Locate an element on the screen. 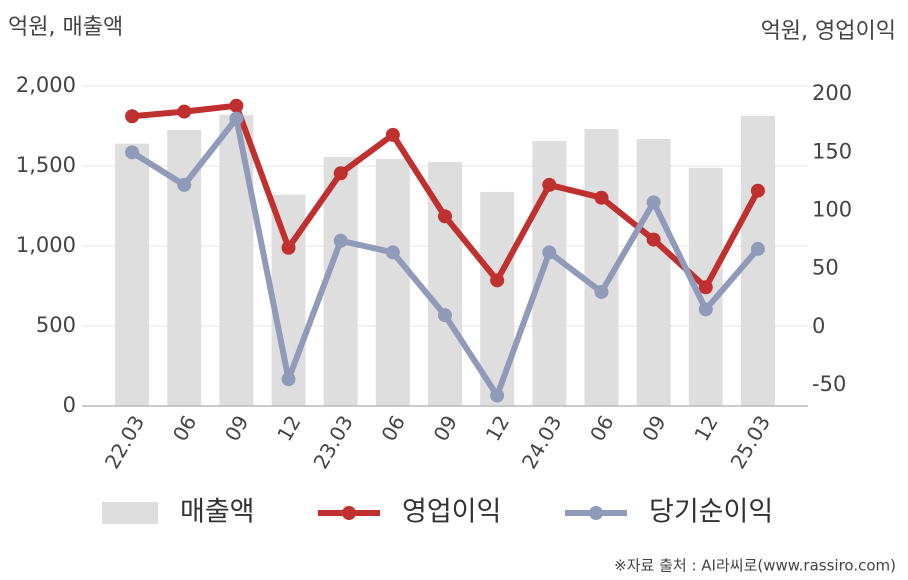  x-tick-label: 23.03 is located at coordinates (332, 442).